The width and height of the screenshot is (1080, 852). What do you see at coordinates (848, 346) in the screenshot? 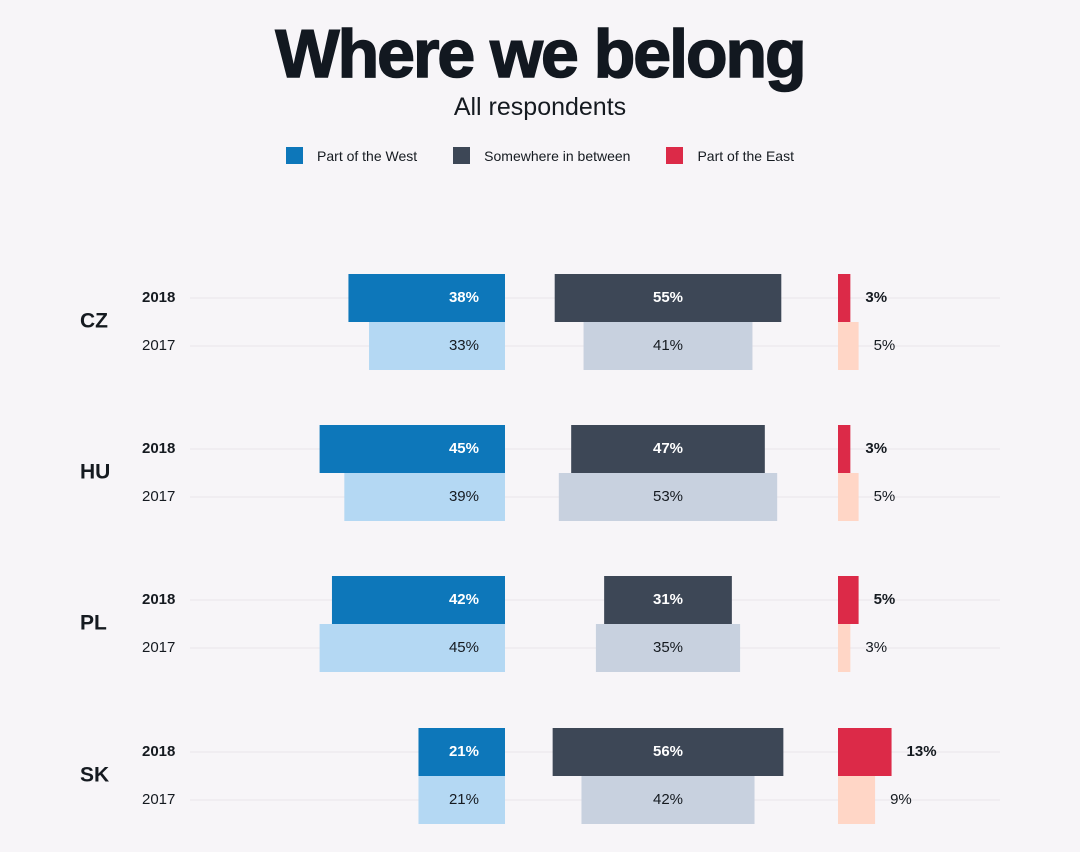
I see `bar-east-cz-2017` at bounding box center [848, 346].